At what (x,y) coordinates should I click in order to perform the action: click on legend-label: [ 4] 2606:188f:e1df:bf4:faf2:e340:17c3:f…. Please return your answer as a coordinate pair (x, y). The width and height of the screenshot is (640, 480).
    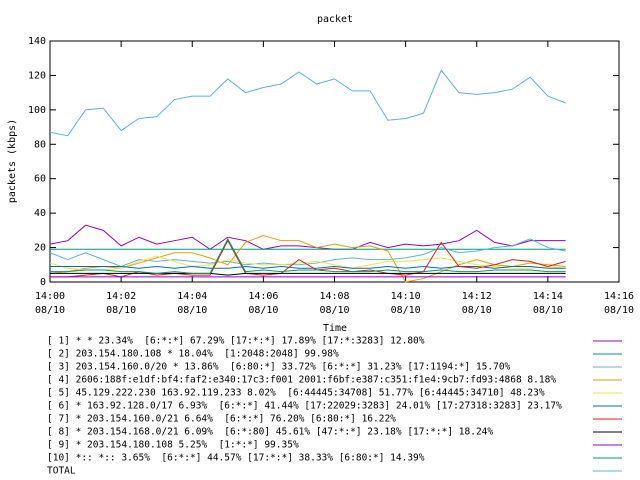
    Looking at the image, I should click on (301, 380).